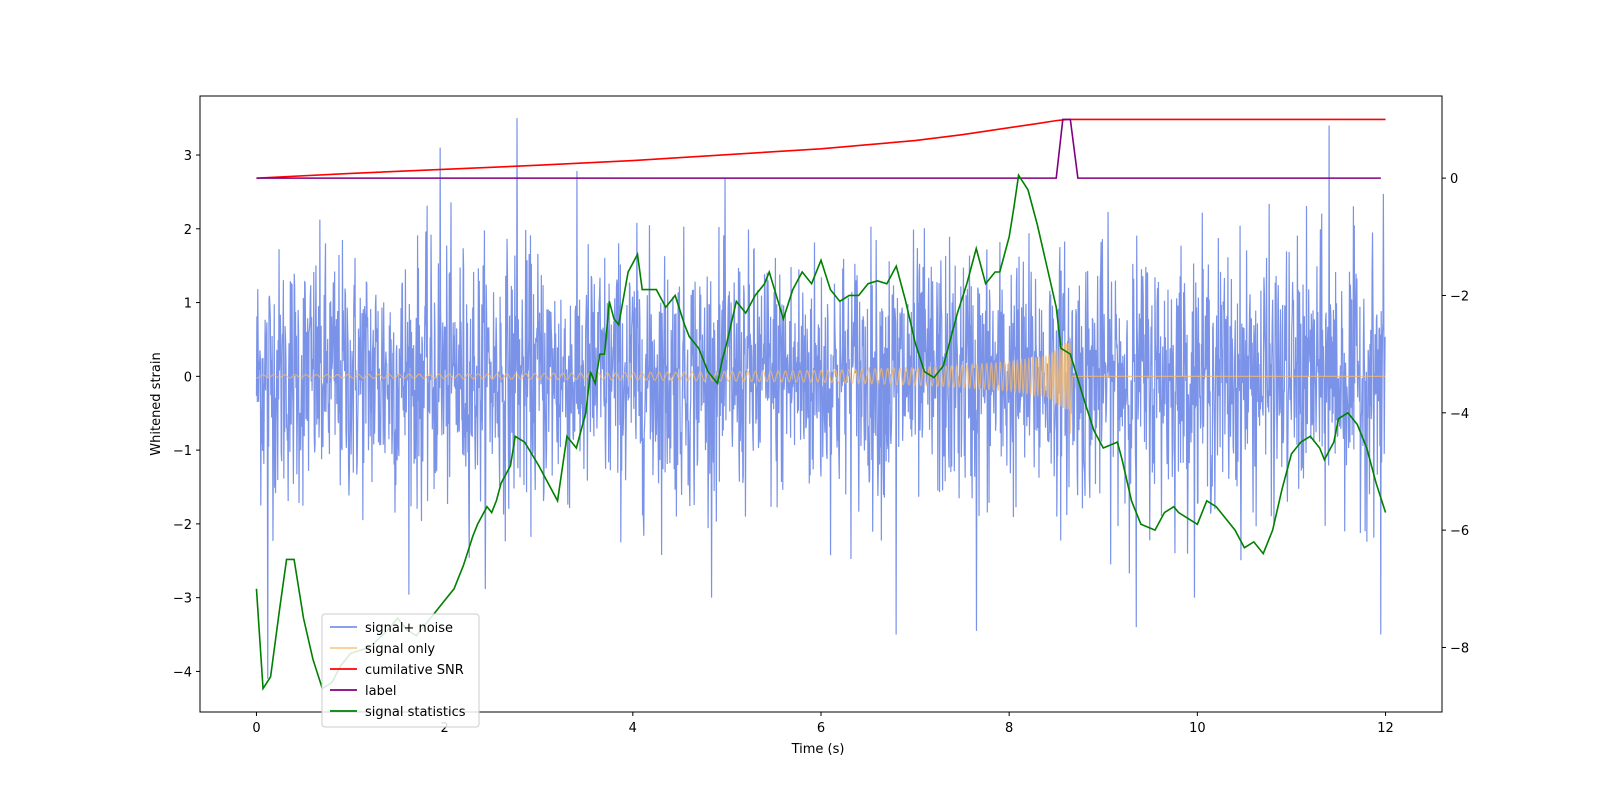 This screenshot has width=1600, height=800. I want to click on y-tick-label: −4, so click(182, 672).